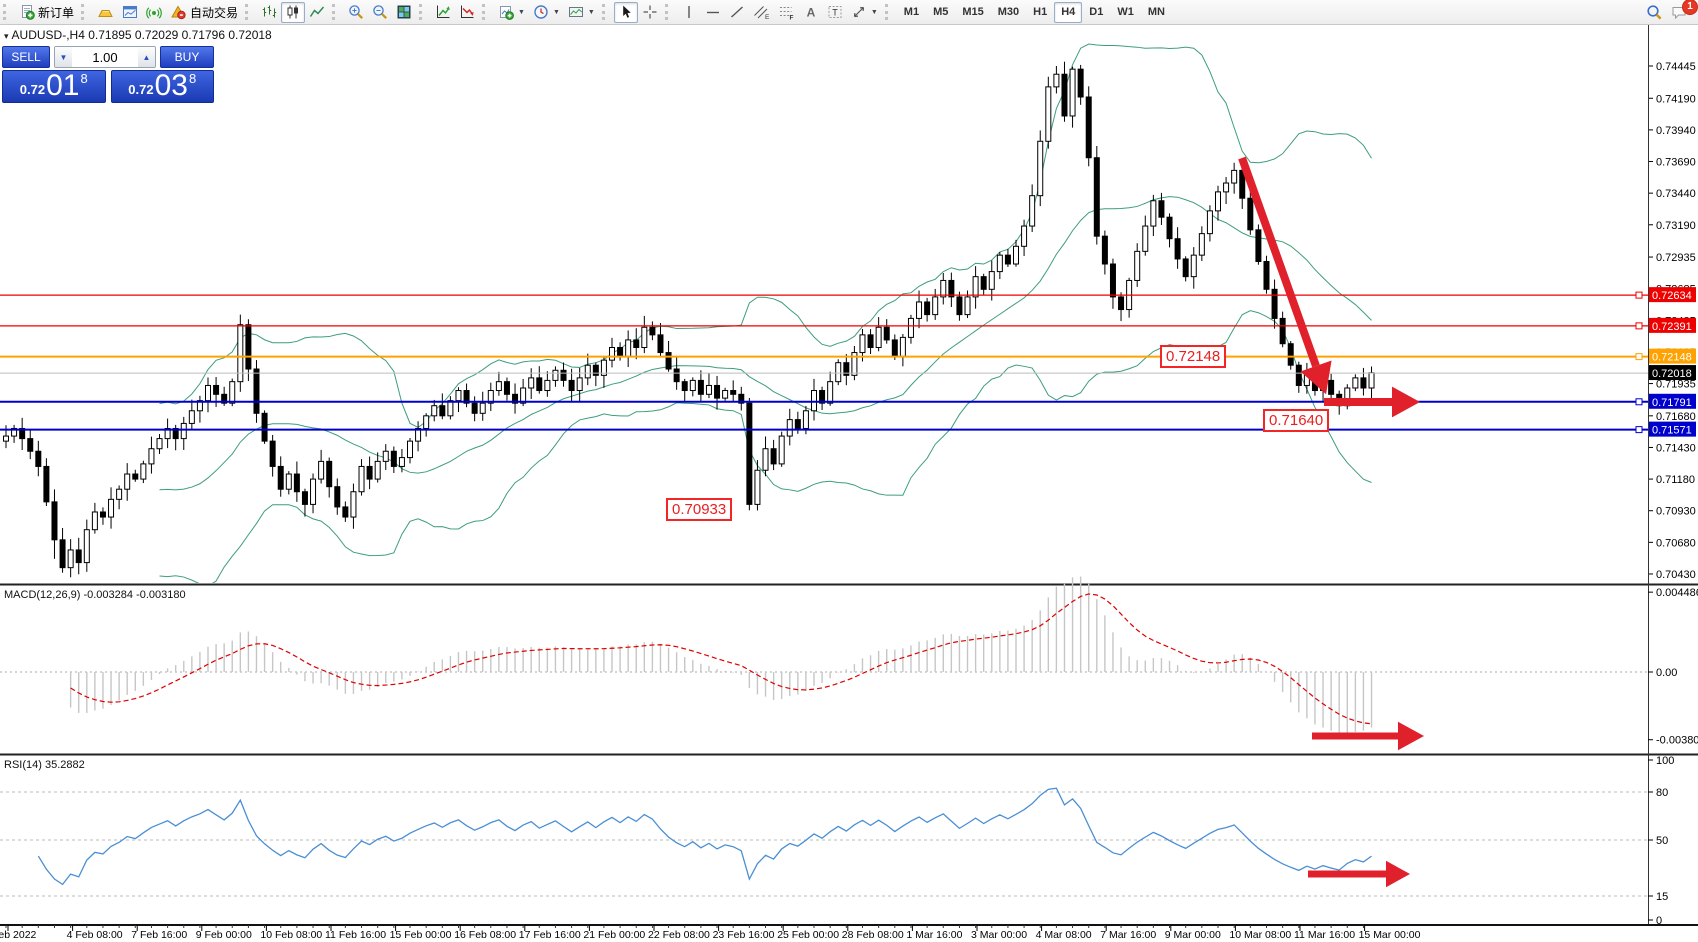 The height and width of the screenshot is (942, 1698). I want to click on trendline-button, so click(737, 12).